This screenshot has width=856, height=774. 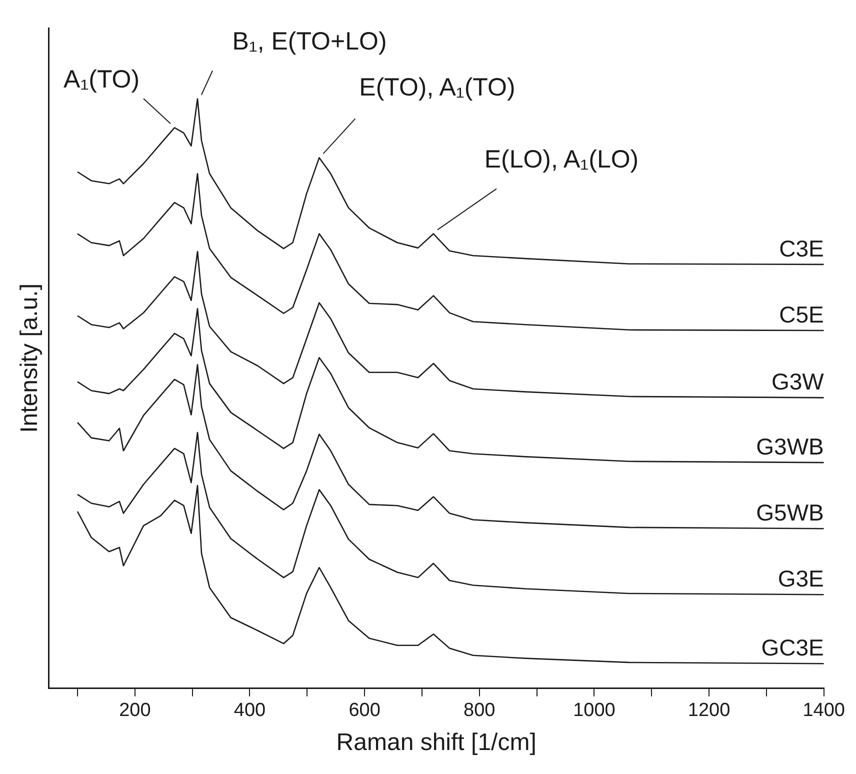 I want to click on series-label: G5WB, so click(x=790, y=512).